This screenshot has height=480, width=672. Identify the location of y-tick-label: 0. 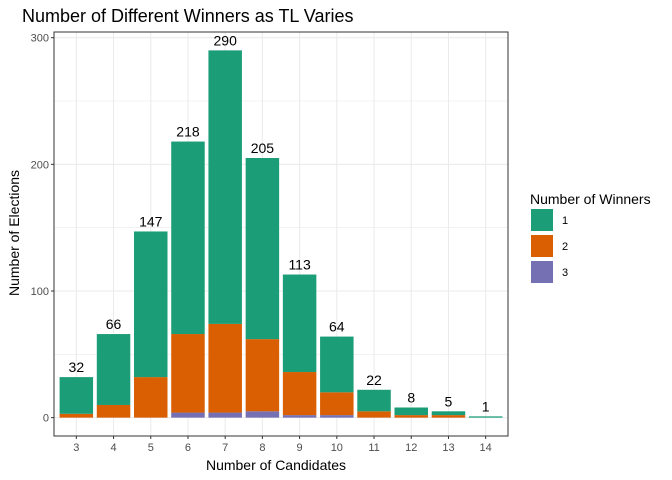
(46, 419).